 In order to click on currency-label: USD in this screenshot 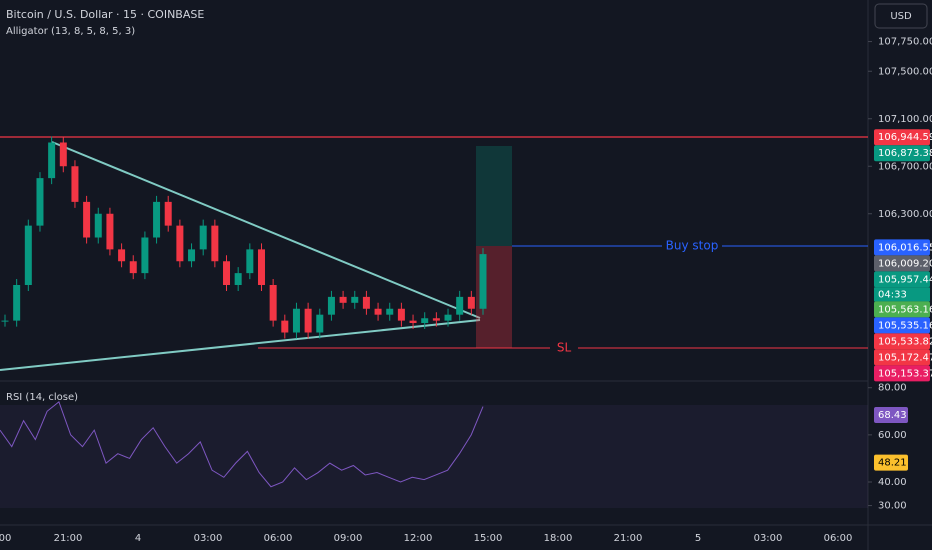, I will do `click(901, 16)`.